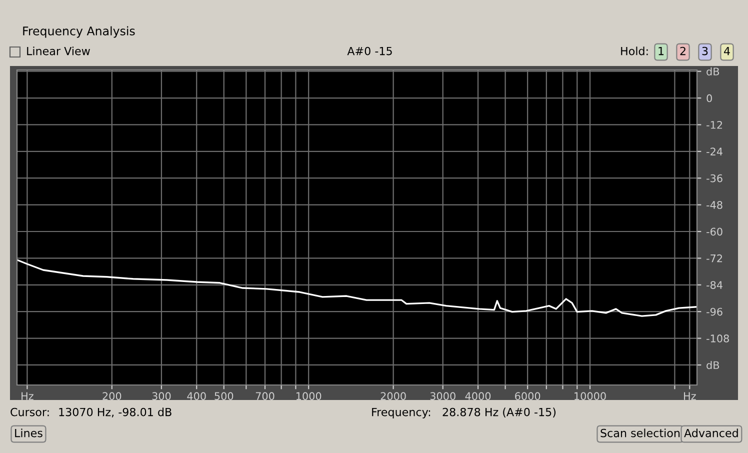  What do you see at coordinates (714, 258) in the screenshot?
I see `y-tick-label: -72` at bounding box center [714, 258].